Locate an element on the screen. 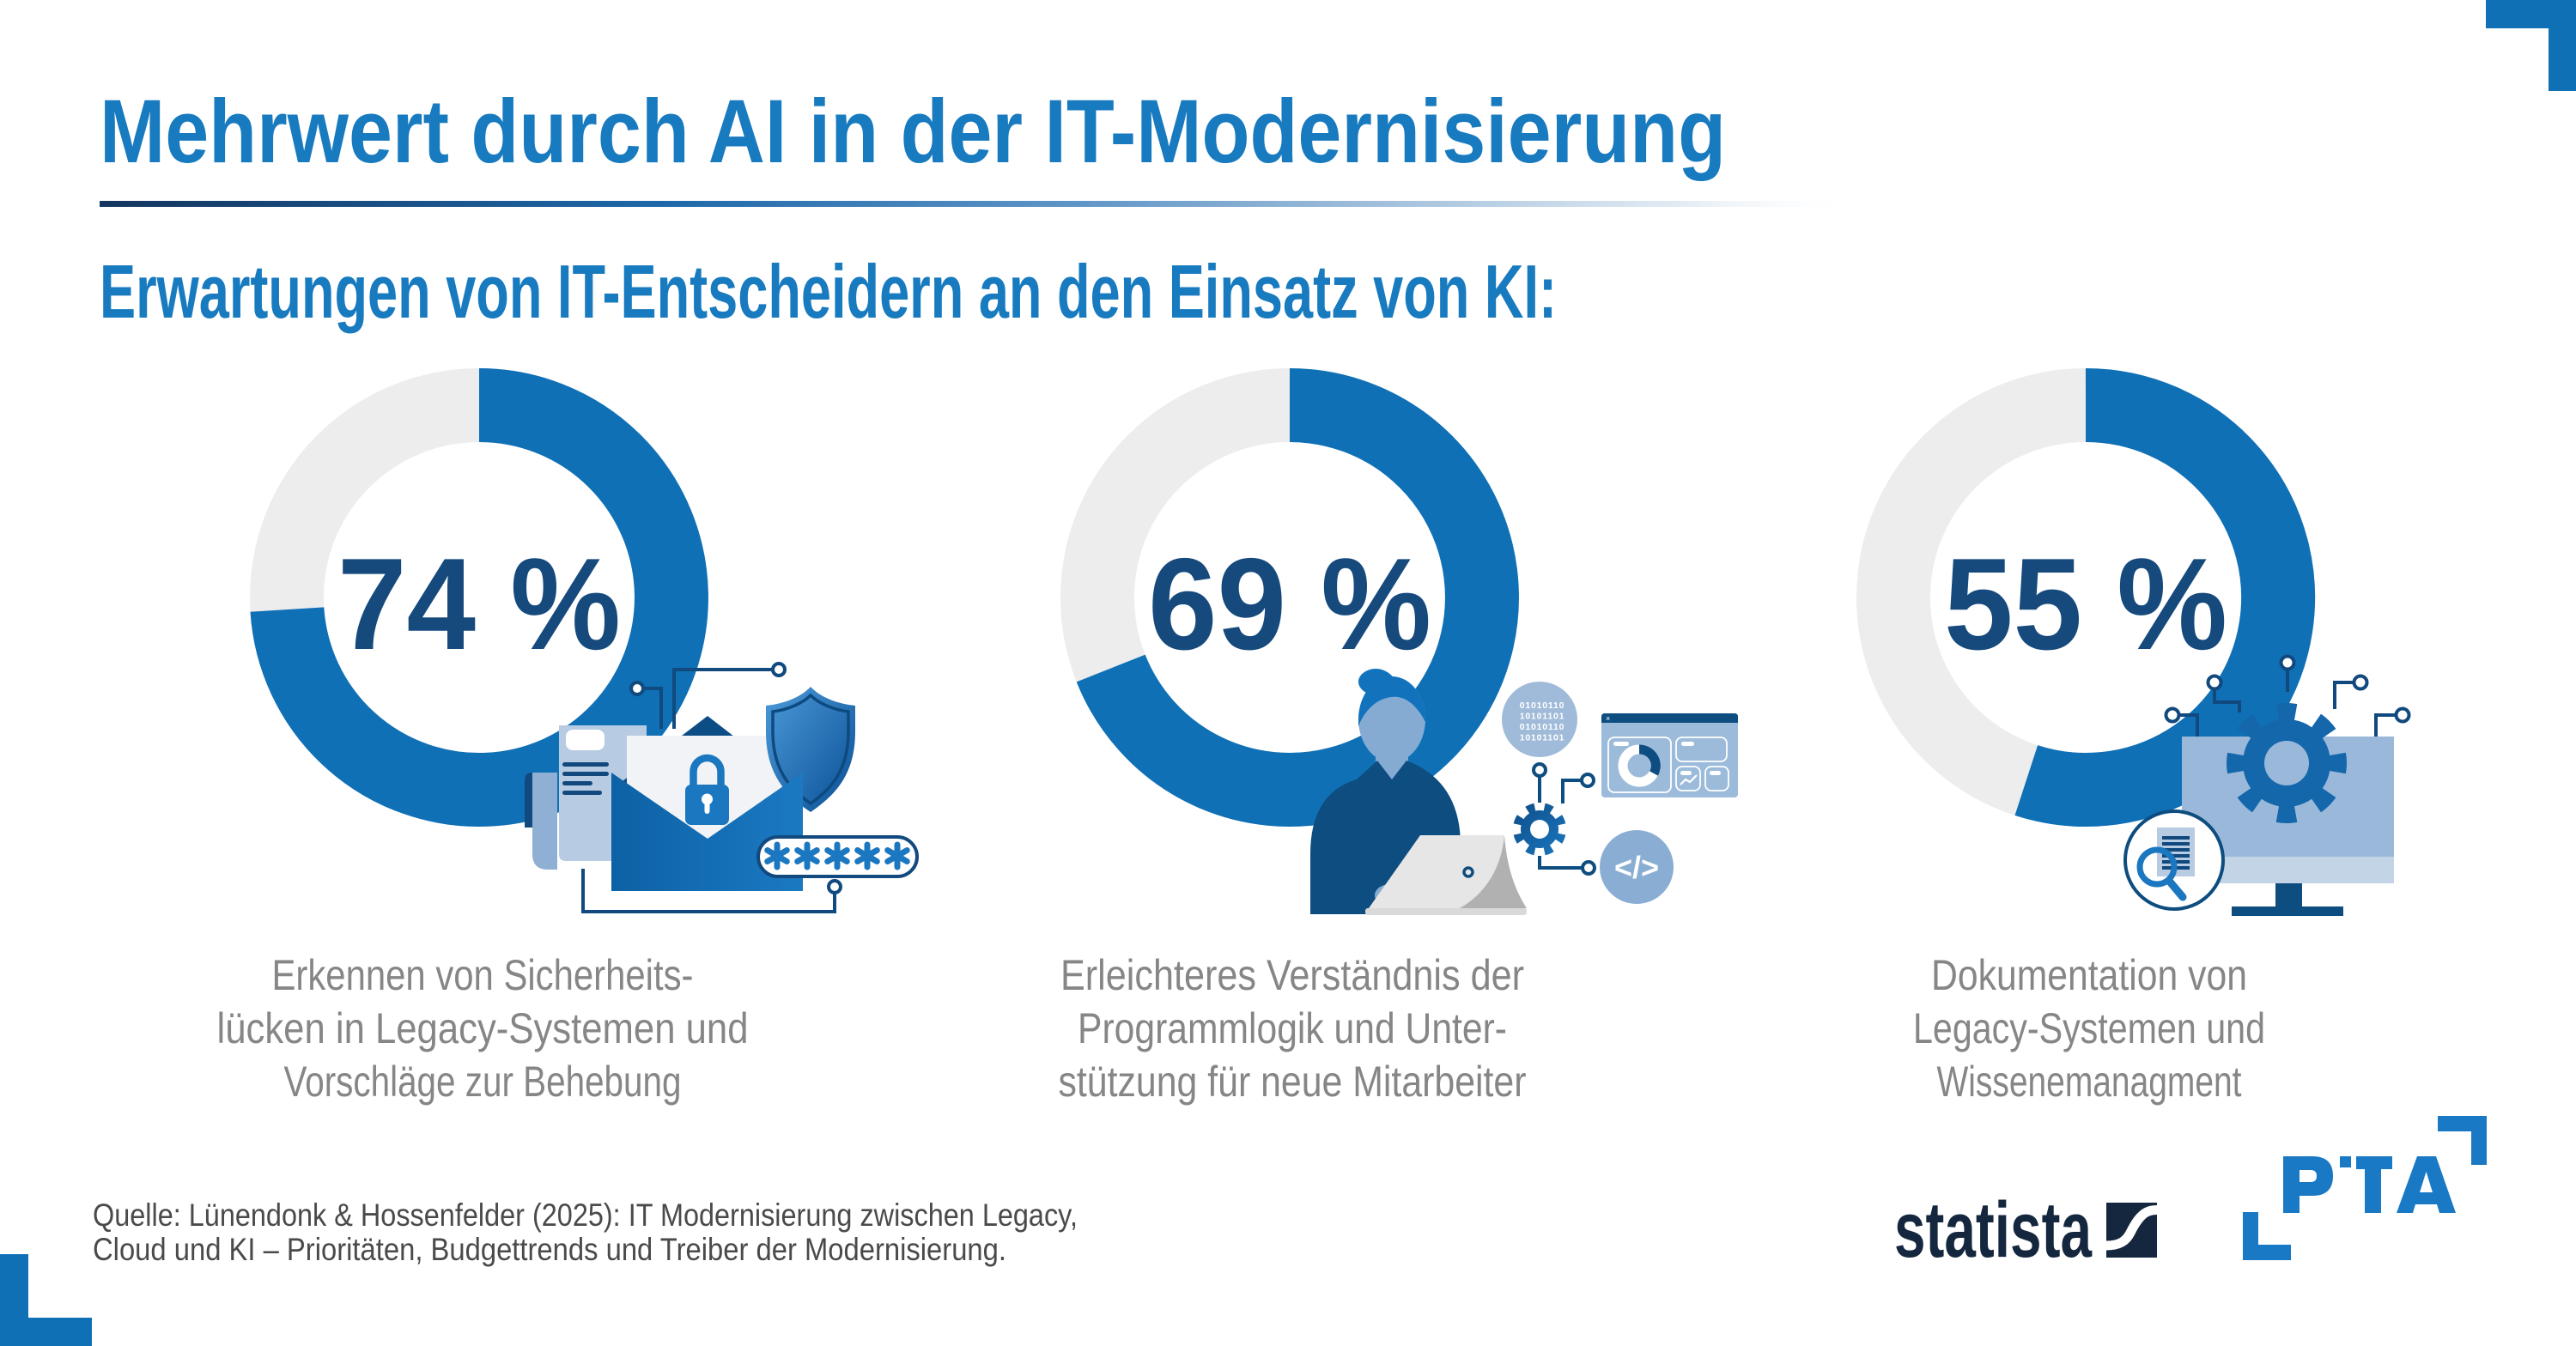 Image resolution: width=2576 pixels, height=1346 pixels. svg-text: 55 % is located at coordinates (2085, 604).